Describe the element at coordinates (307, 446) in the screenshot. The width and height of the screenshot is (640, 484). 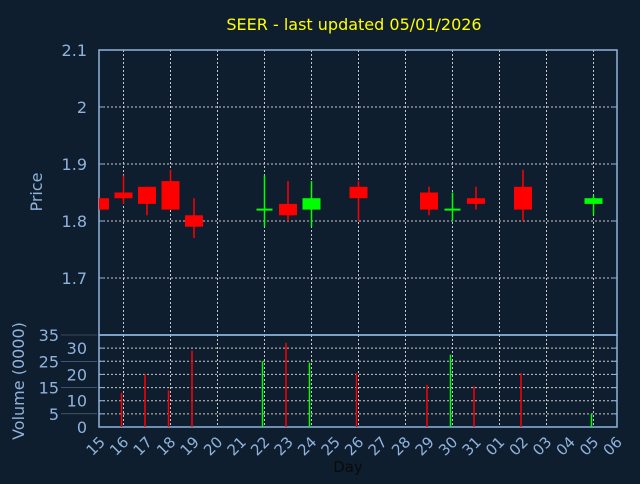
I see `x-tick-label: 24` at that location.